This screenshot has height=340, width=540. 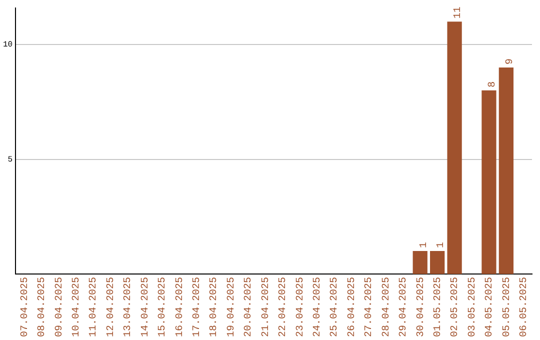 I want to click on x-tick-label: 28.04.2025, so click(x=386, y=307).